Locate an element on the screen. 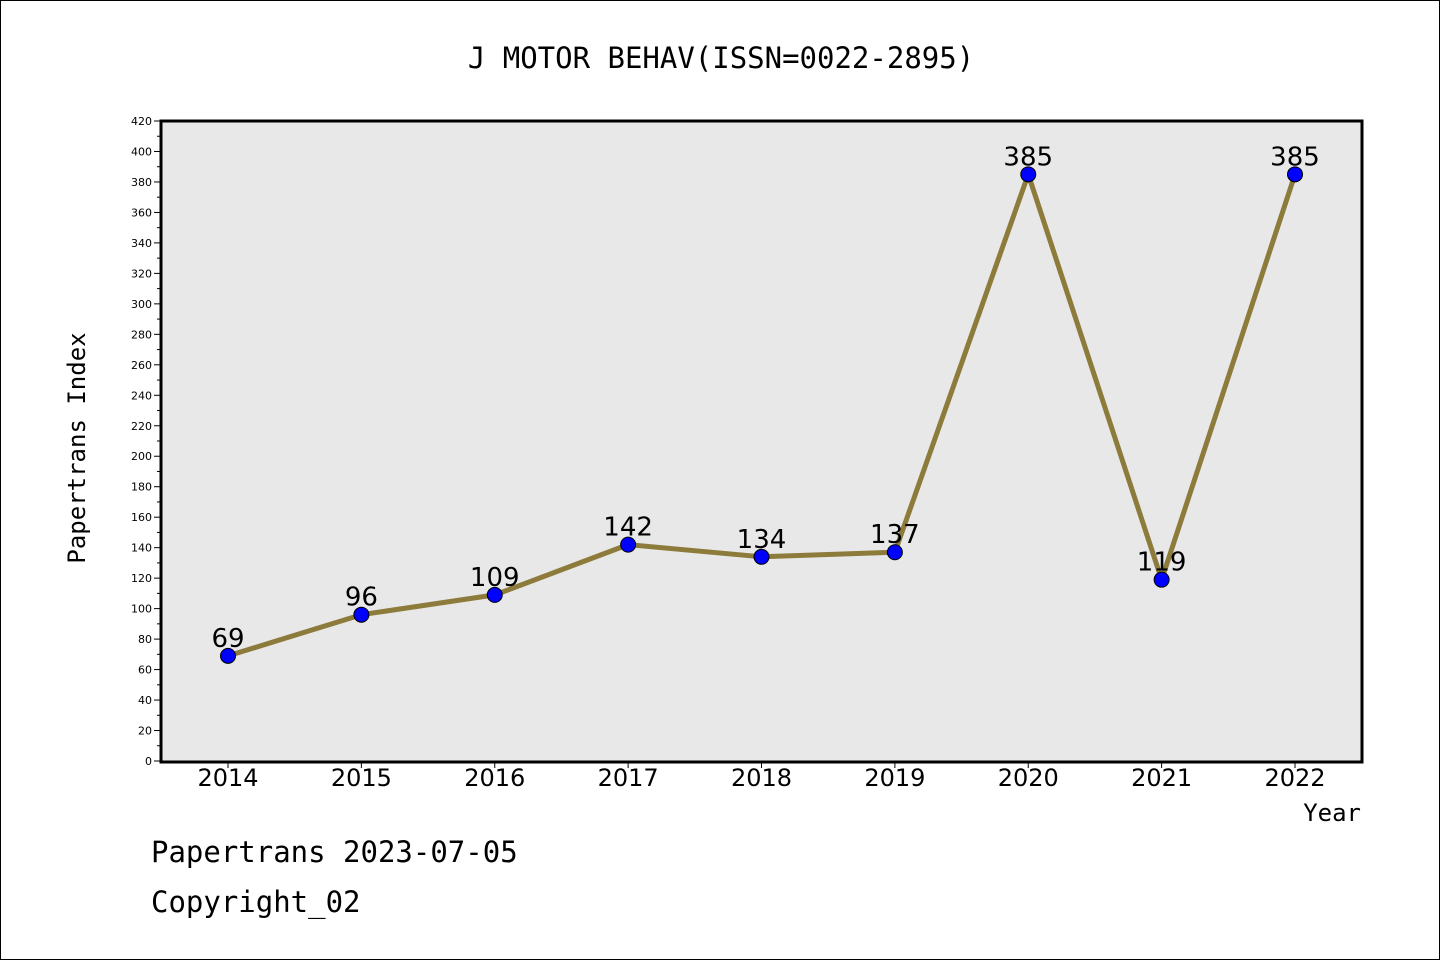 The image size is (1440, 961). y-tick-label: 60 is located at coordinates (145, 670).